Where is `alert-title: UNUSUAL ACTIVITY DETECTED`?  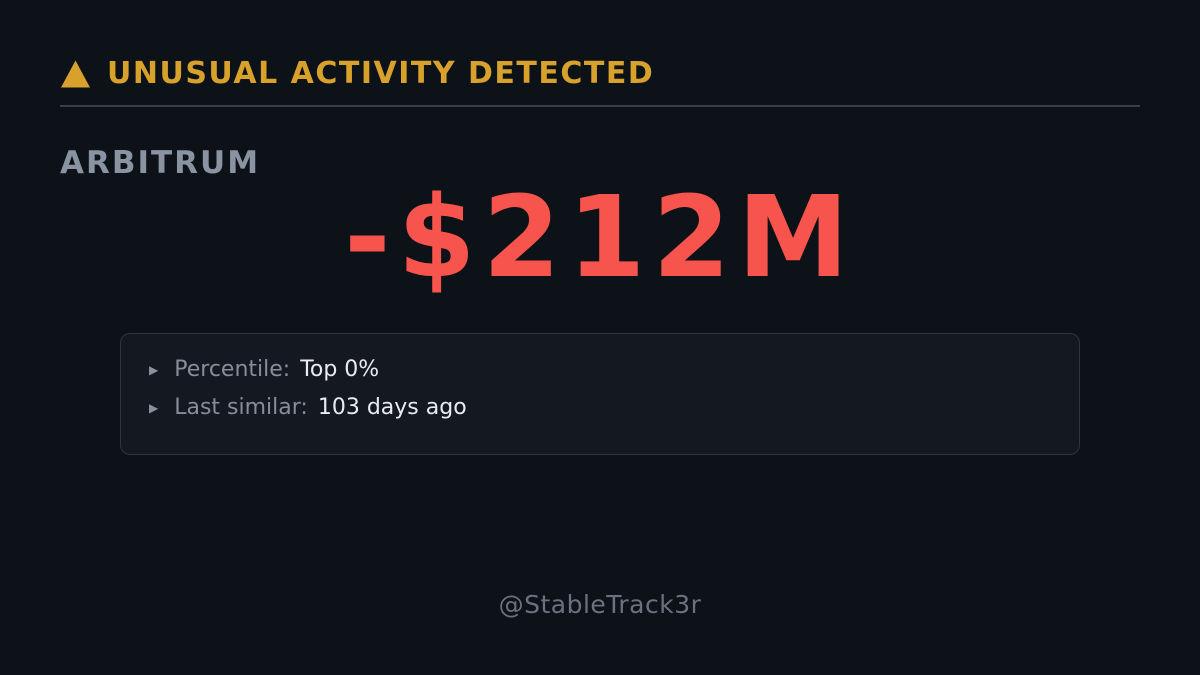 alert-title: UNUSUAL ACTIVITY DETECTED is located at coordinates (381, 73).